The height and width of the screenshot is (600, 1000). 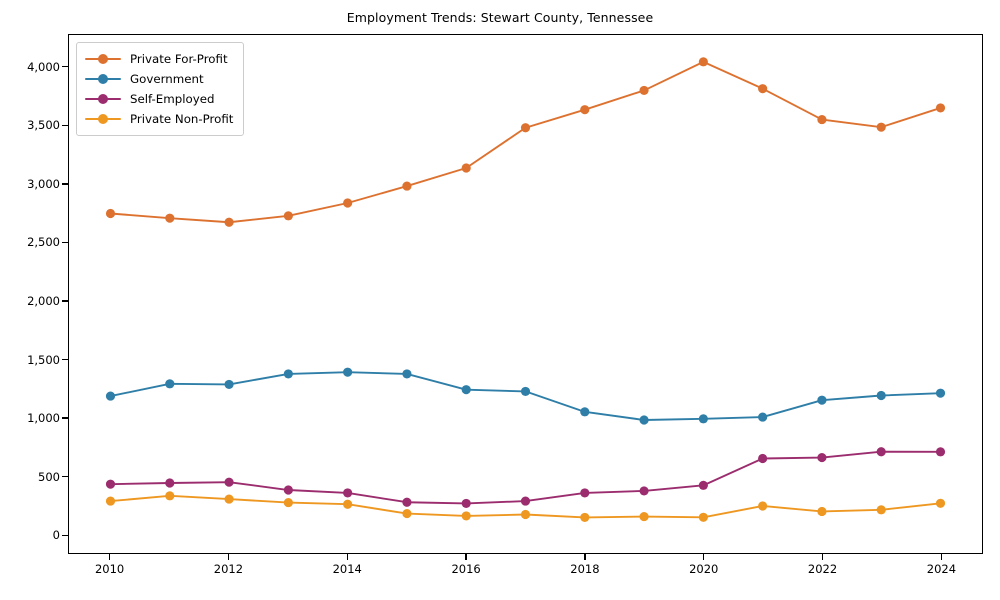 I want to click on y-axis-tick-label: 1,000, so click(x=43, y=418).